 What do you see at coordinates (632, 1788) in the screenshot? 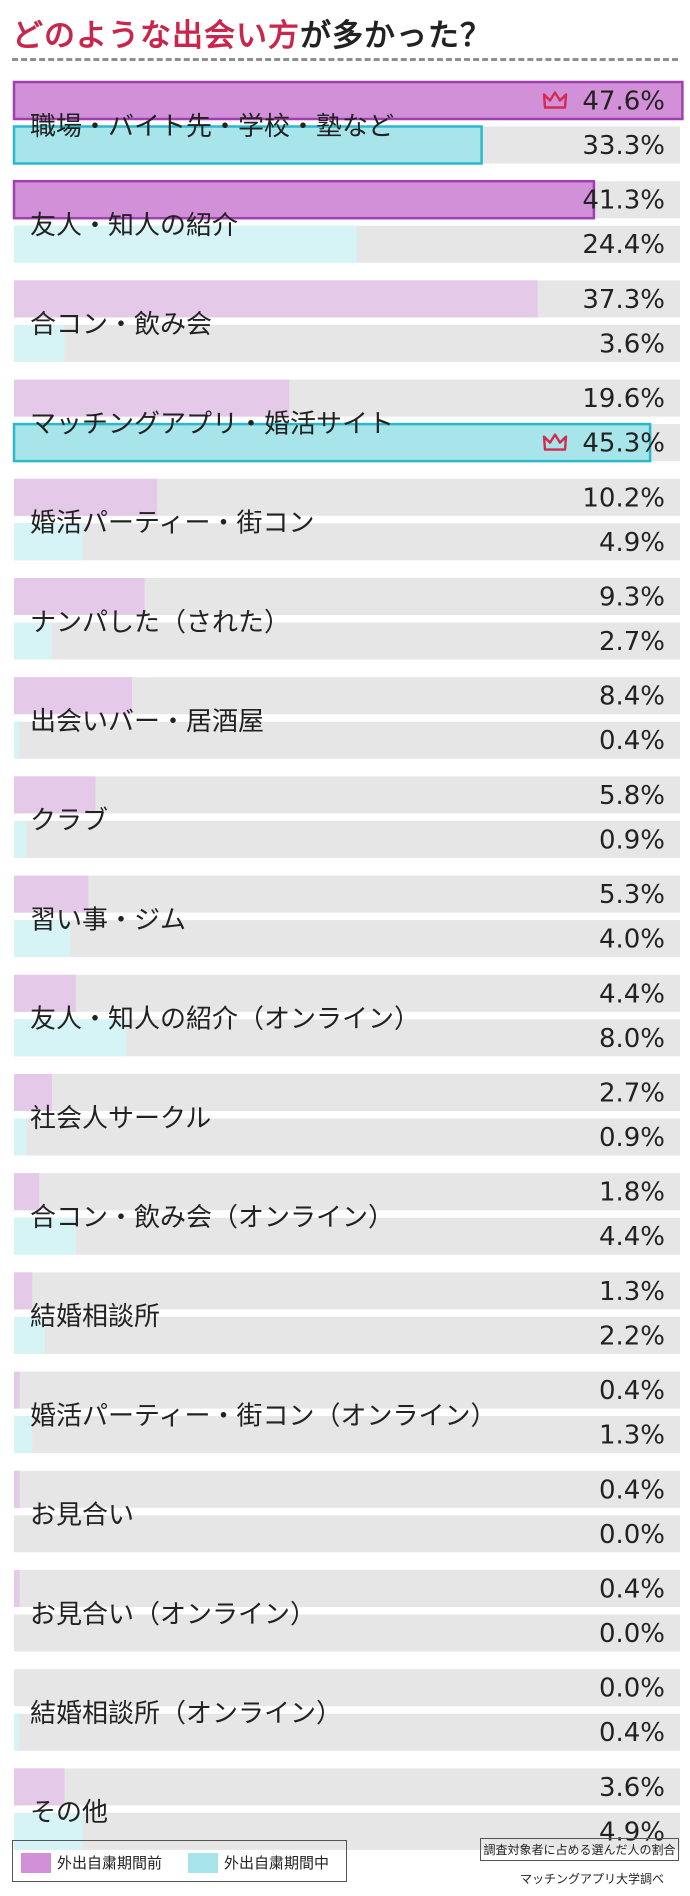
I see `value-label-before: 3.6%` at bounding box center [632, 1788].